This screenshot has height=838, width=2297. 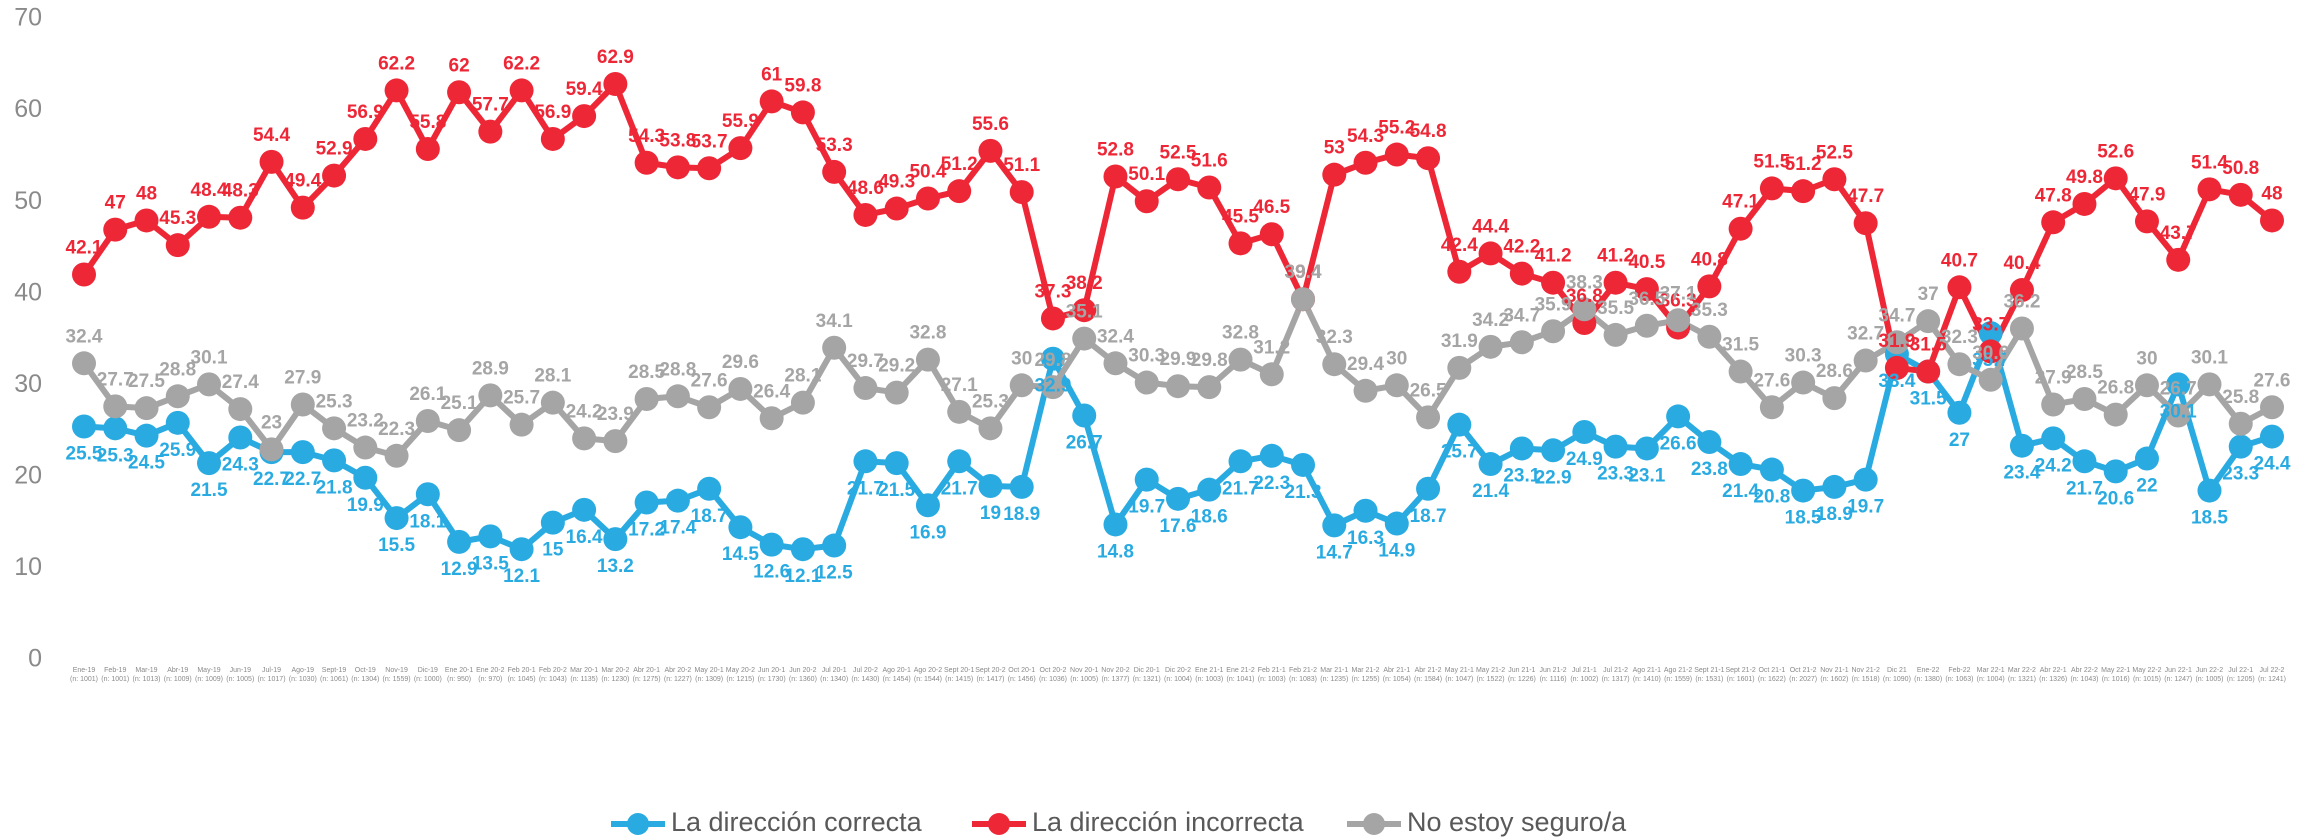 What do you see at coordinates (1647, 675) in the screenshot?
I see `x-tick-label: Ago 21-1 (n: 1410)` at bounding box center [1647, 675].